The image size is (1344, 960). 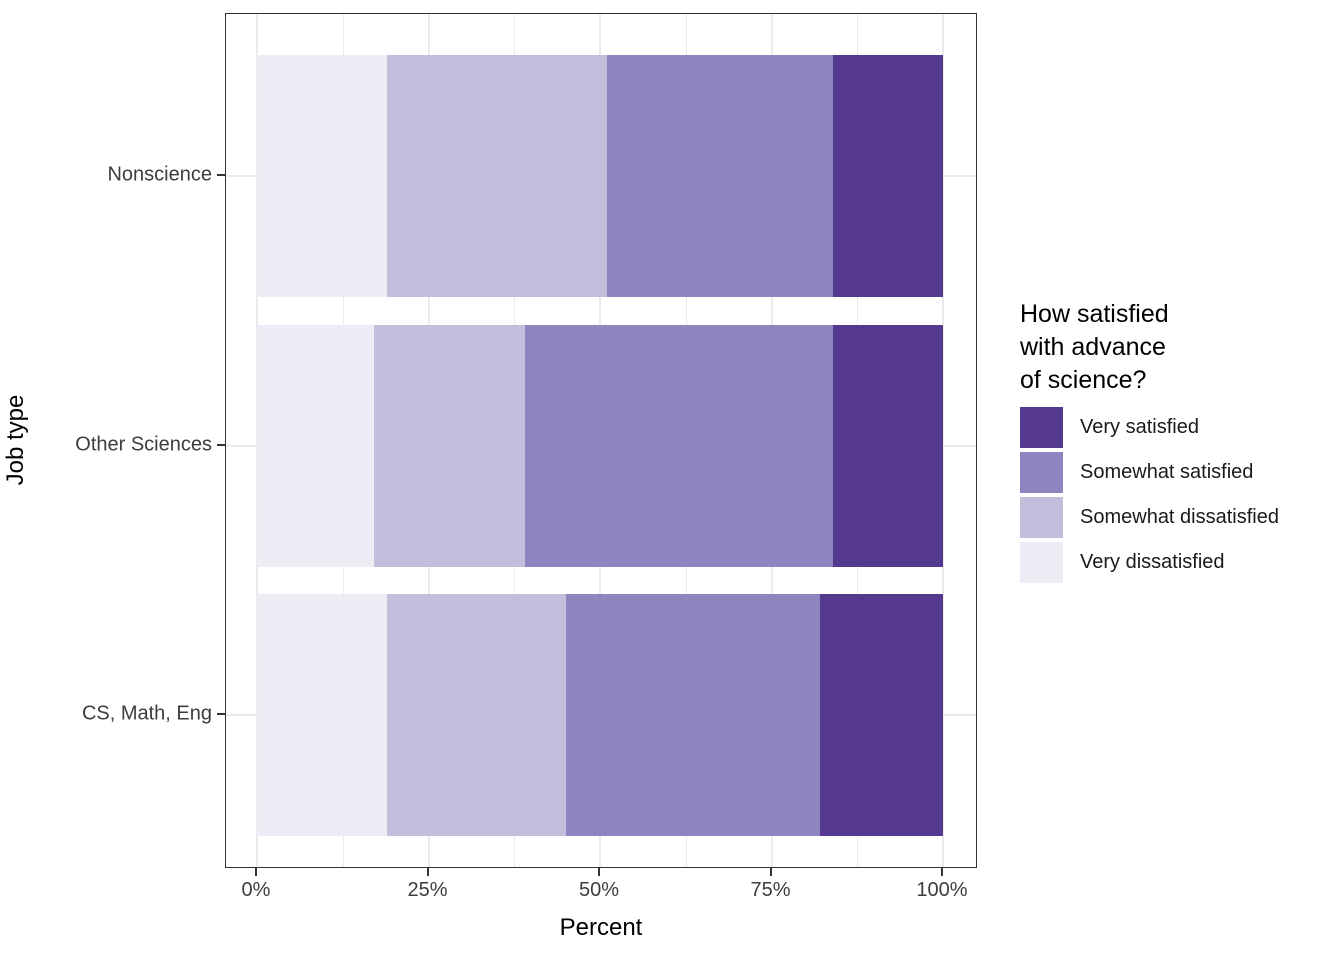 I want to click on legend-entry: Somewhat dissatisfied, so click(x=1180, y=517).